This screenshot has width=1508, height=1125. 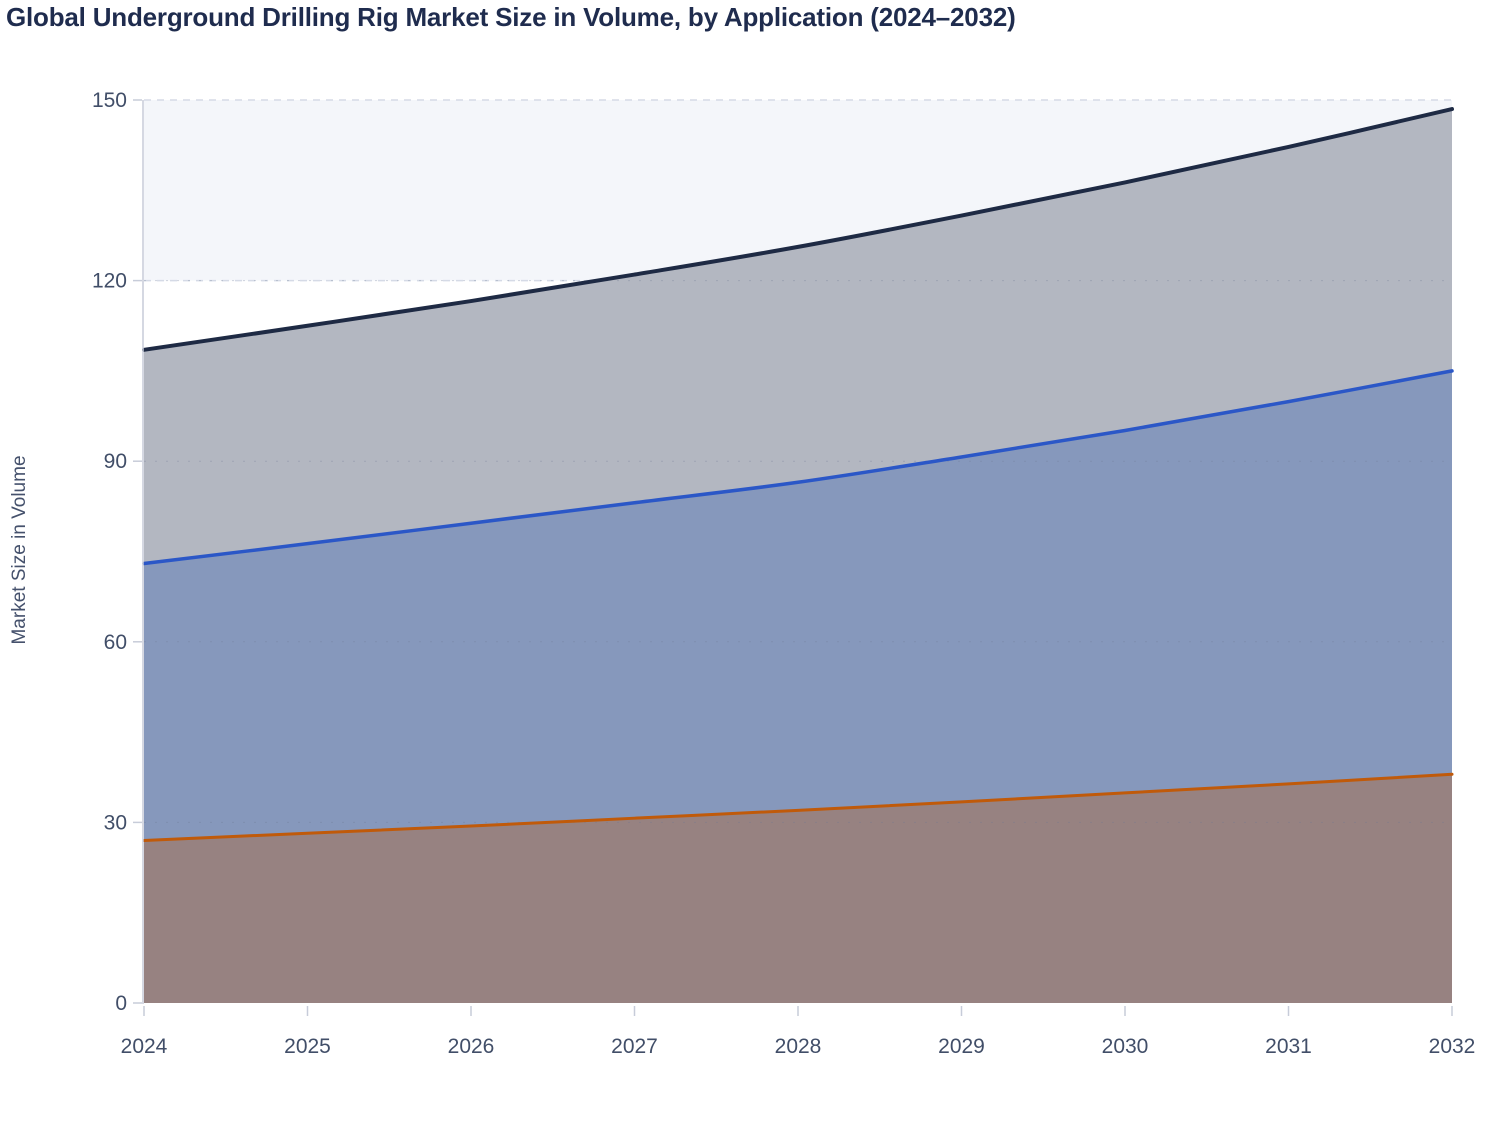 What do you see at coordinates (961, 1046) in the screenshot?
I see `x-tick-label: 2029` at bounding box center [961, 1046].